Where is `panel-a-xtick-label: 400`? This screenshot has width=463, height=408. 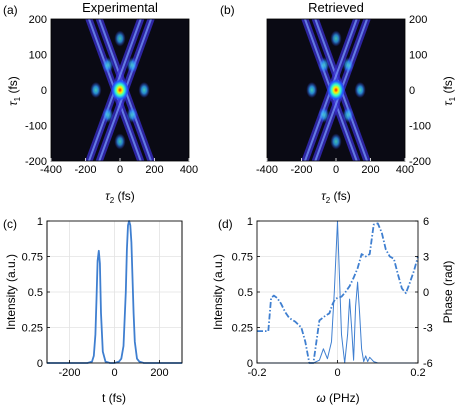
panel-a-xtick-label: 400 is located at coordinates (189, 170).